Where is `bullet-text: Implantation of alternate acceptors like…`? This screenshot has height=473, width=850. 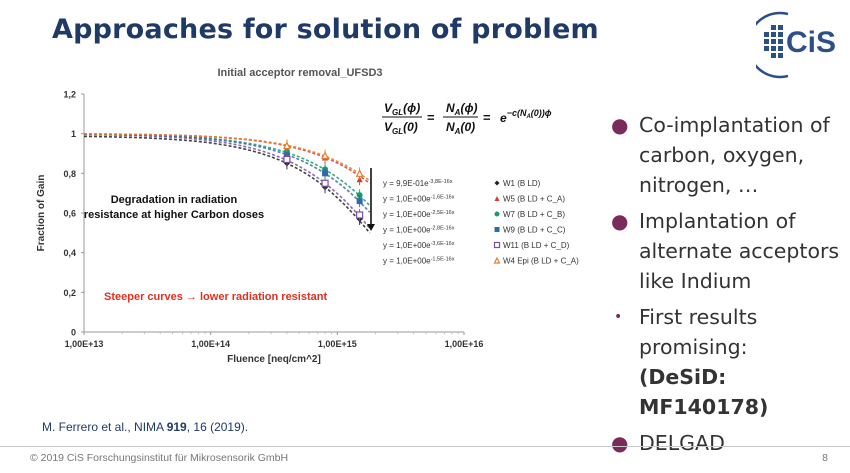
bullet-text: Implantation of alternate acceptors like… is located at coordinates (739, 251).